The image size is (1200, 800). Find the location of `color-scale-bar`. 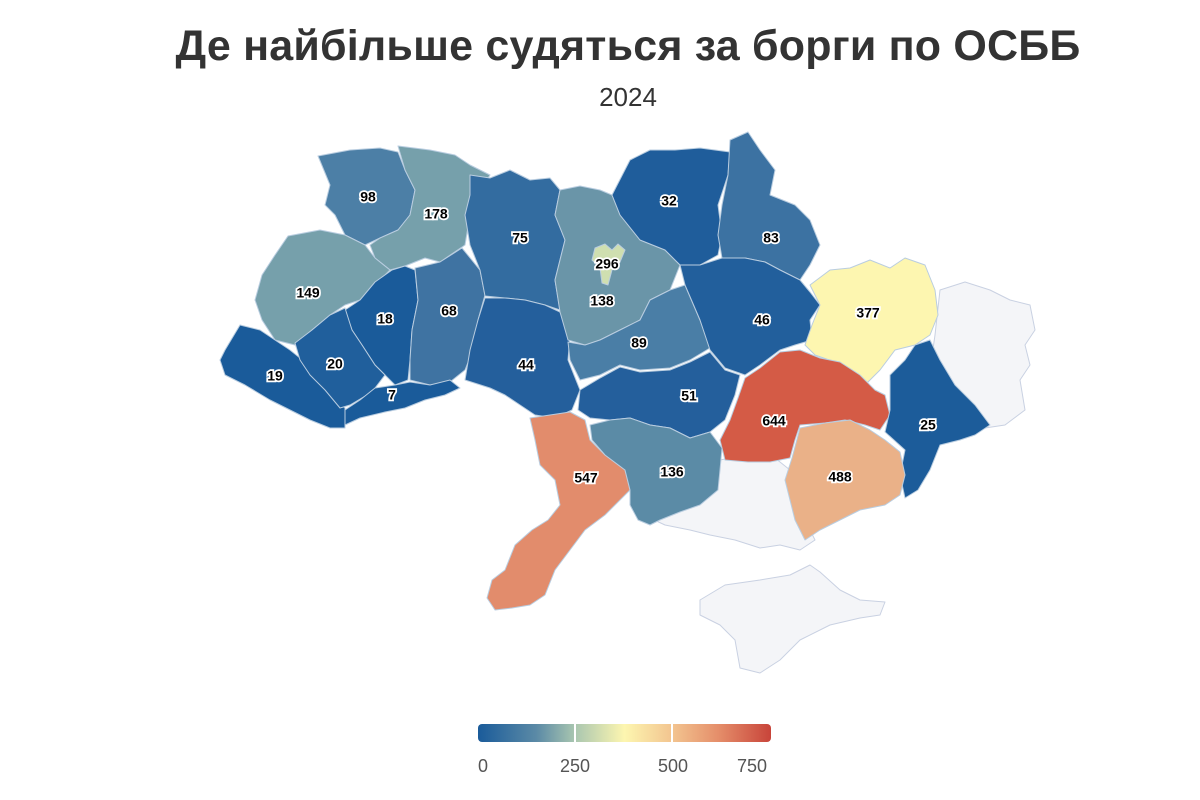

color-scale-bar is located at coordinates (624, 733).